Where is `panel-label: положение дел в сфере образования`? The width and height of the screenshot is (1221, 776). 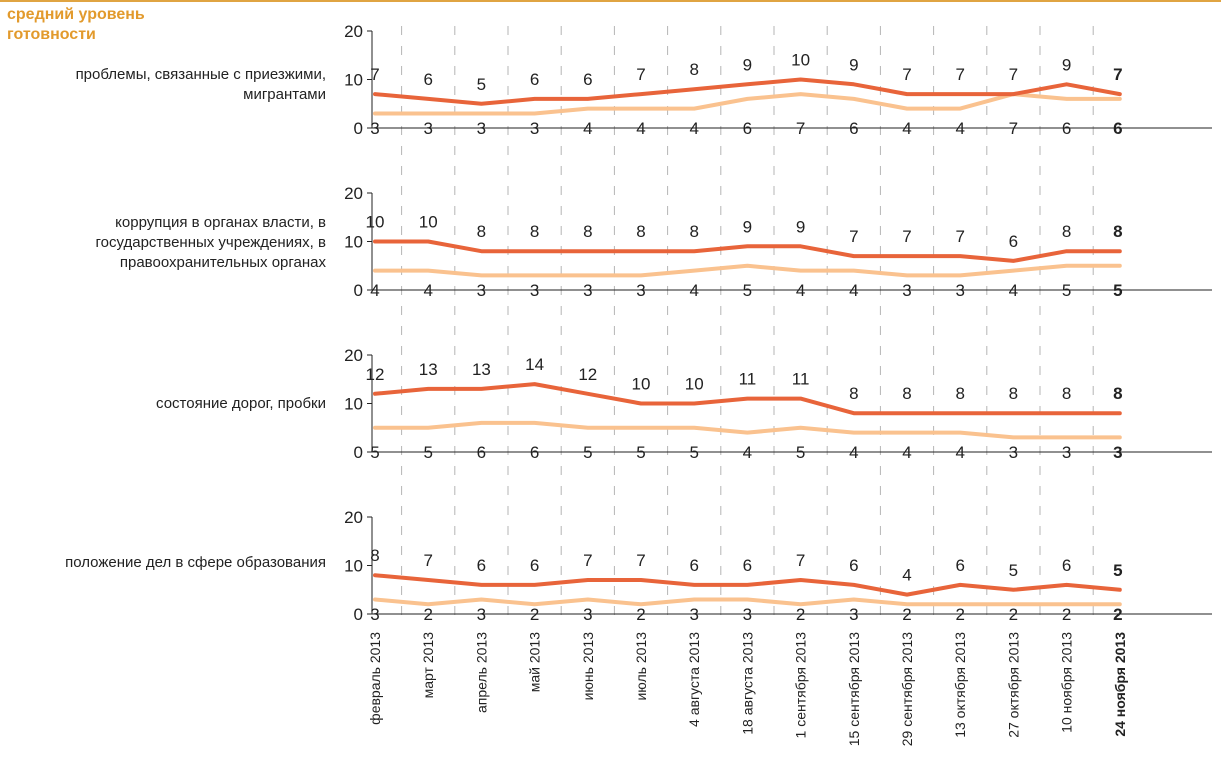 panel-label: положение дел в сфере образования is located at coordinates (195, 562).